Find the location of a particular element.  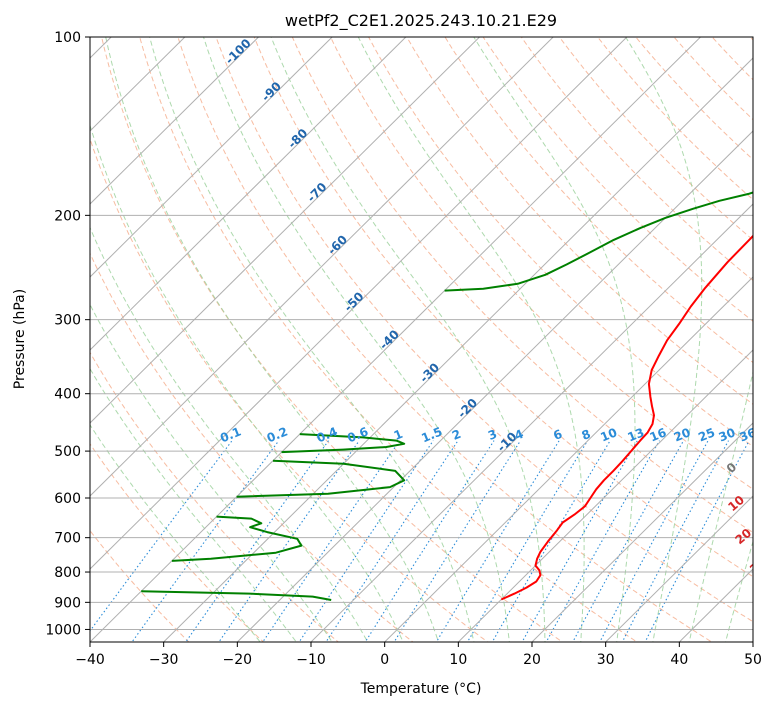

isotherm-label: -60 is located at coordinates (337, 244).